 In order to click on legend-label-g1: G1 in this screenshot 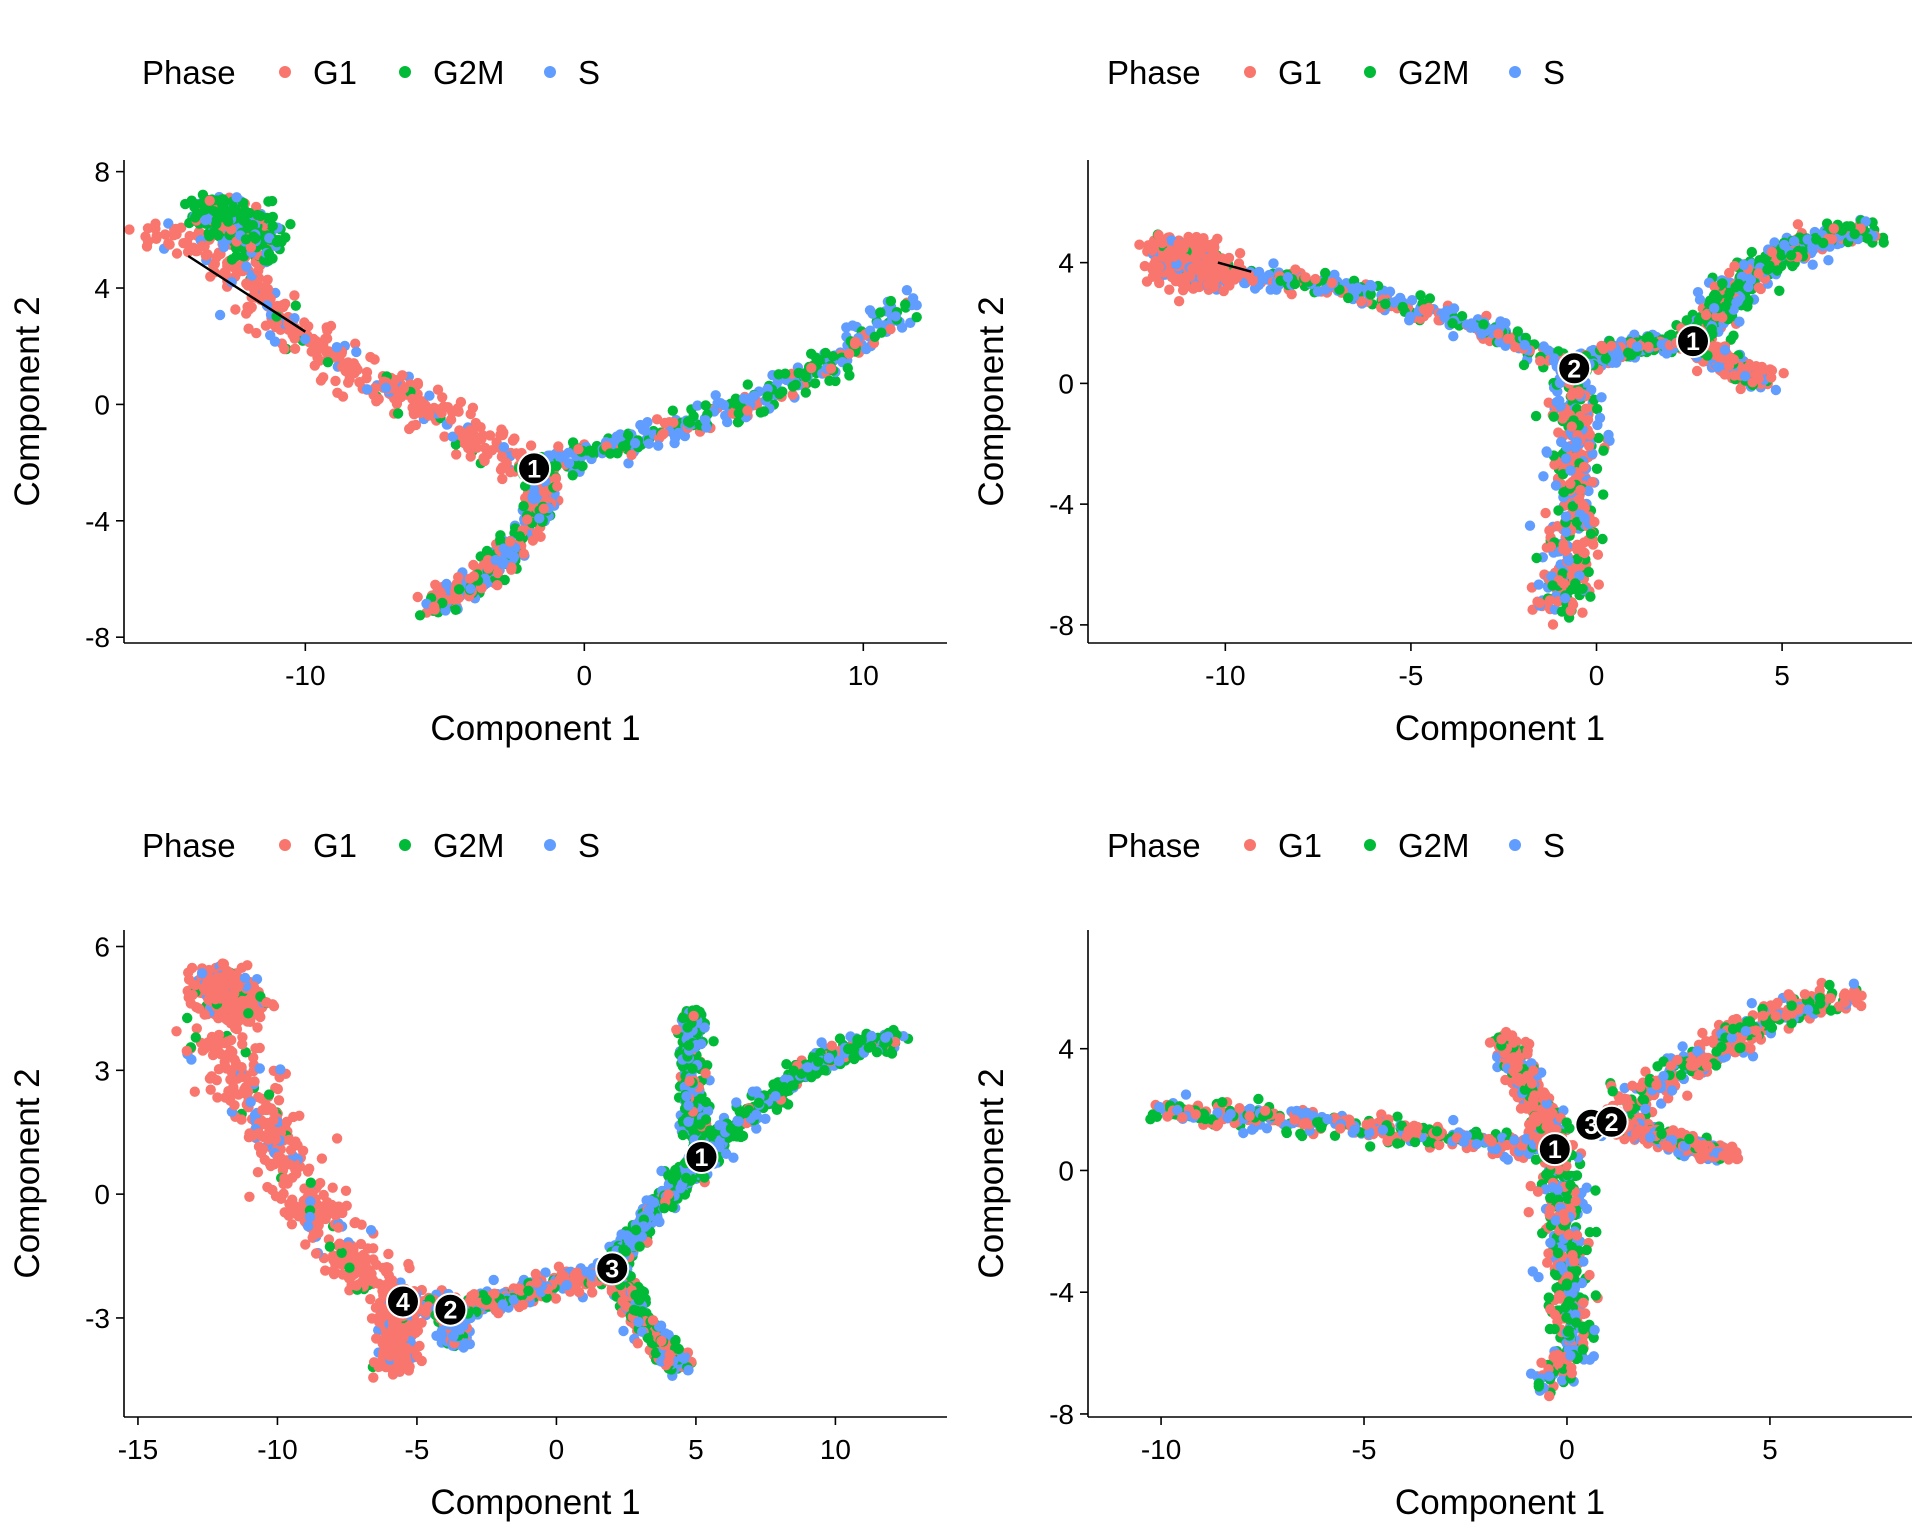, I will do `click(335, 72)`.